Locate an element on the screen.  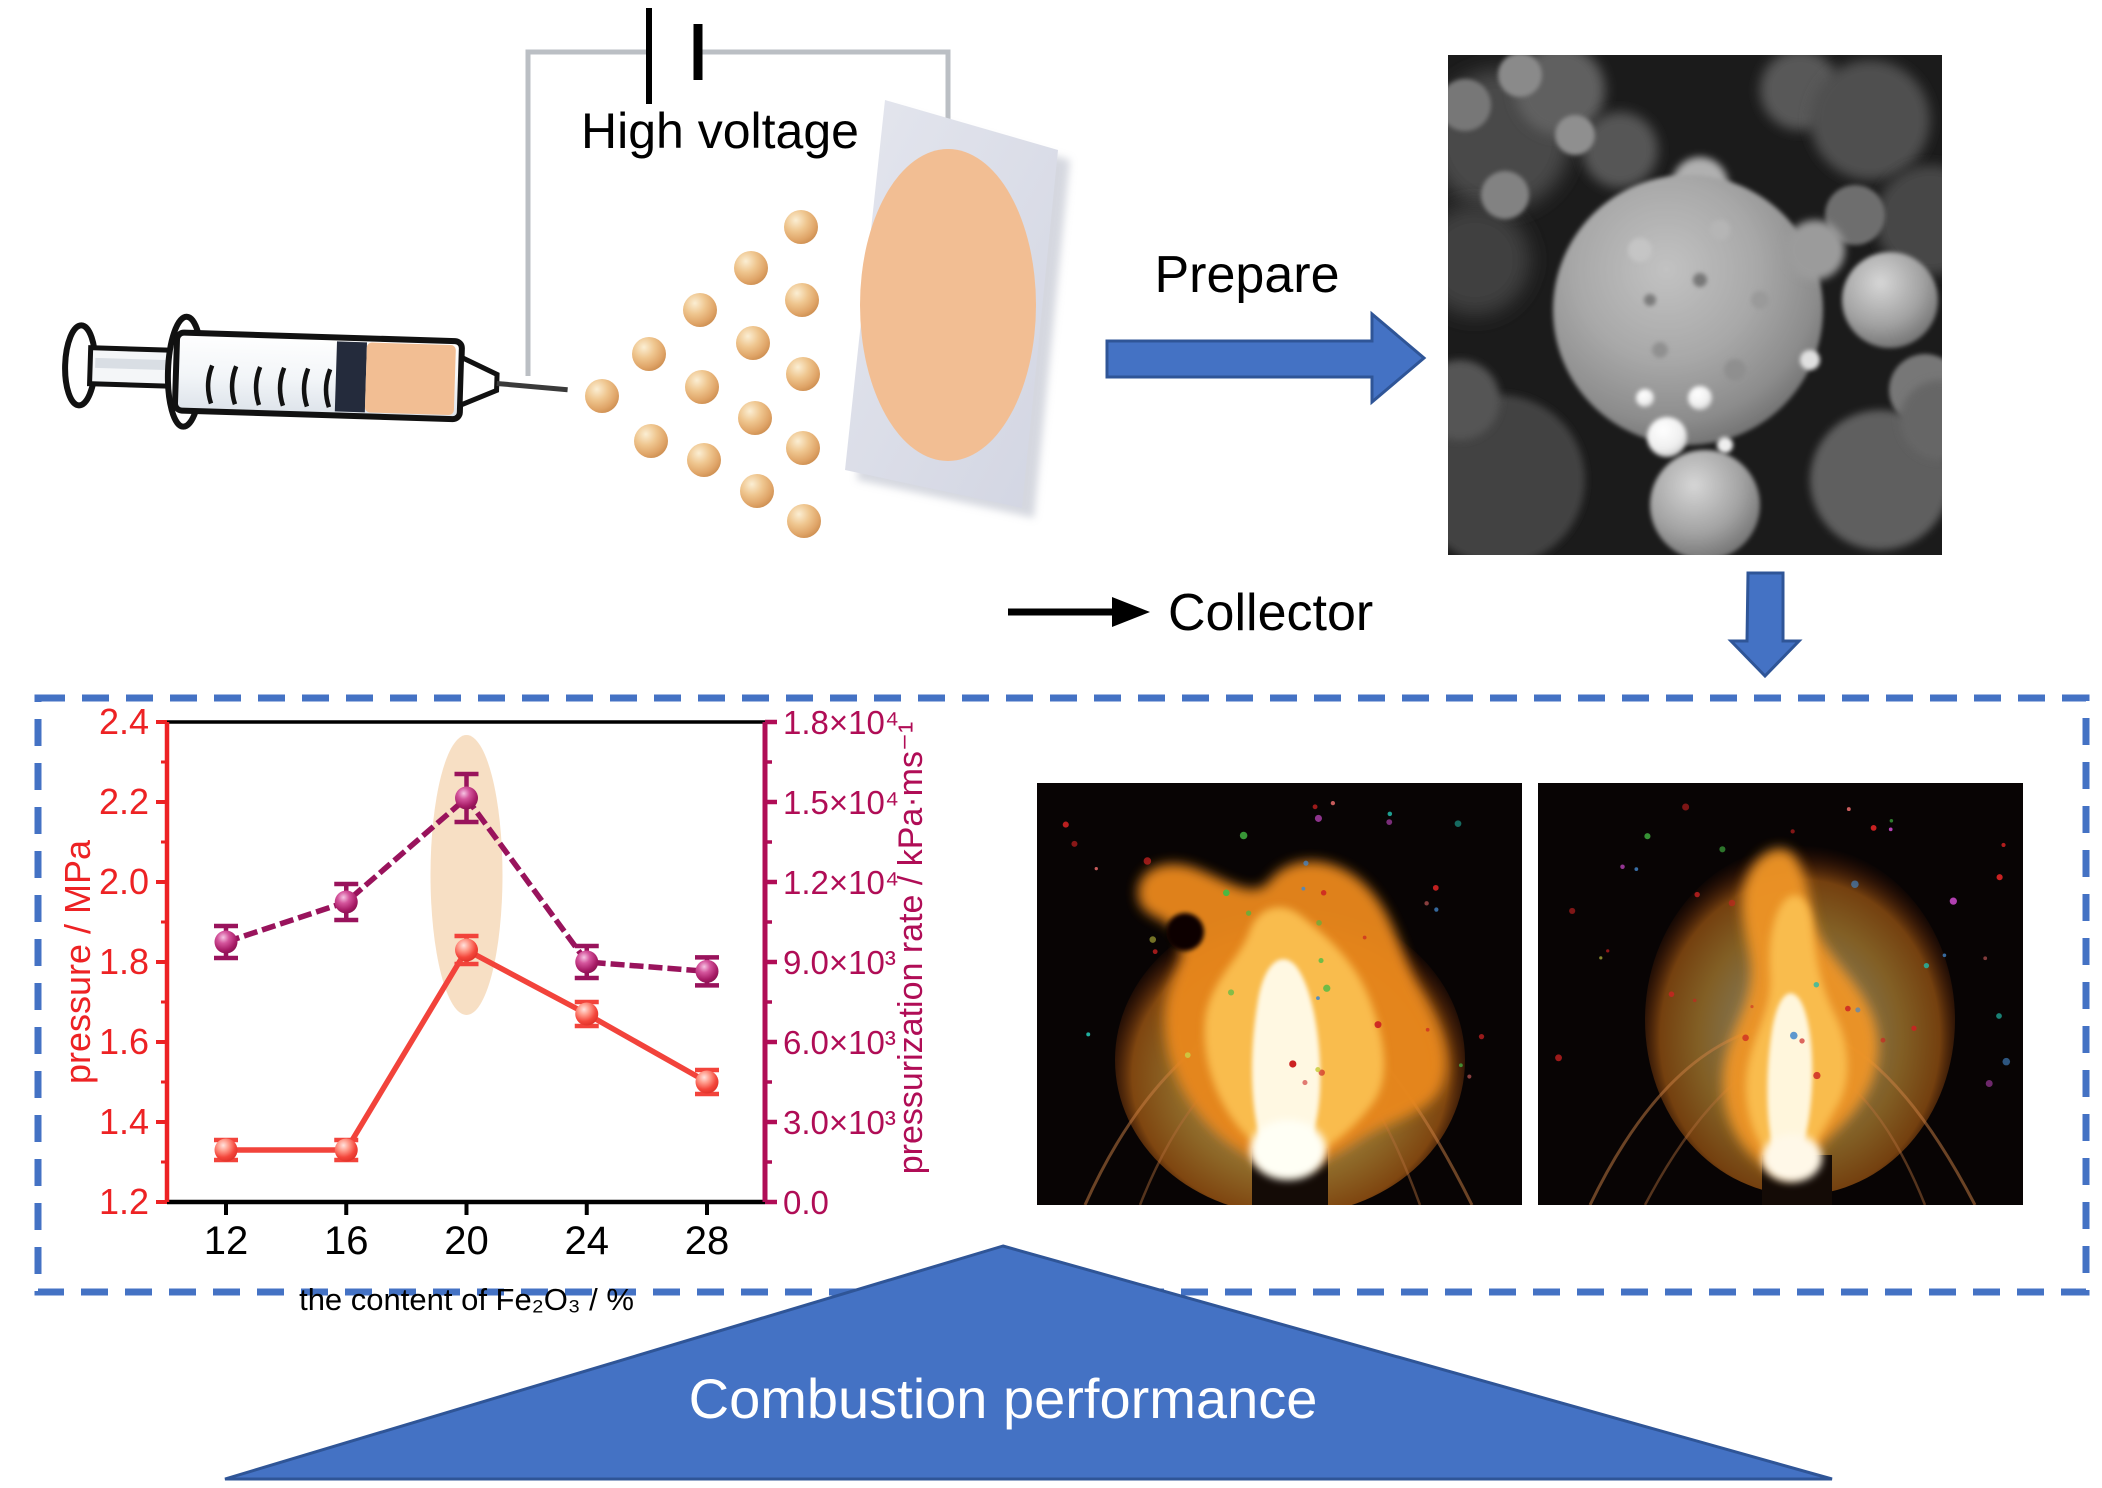
prepare-label: Prepare is located at coordinates (1247, 275).